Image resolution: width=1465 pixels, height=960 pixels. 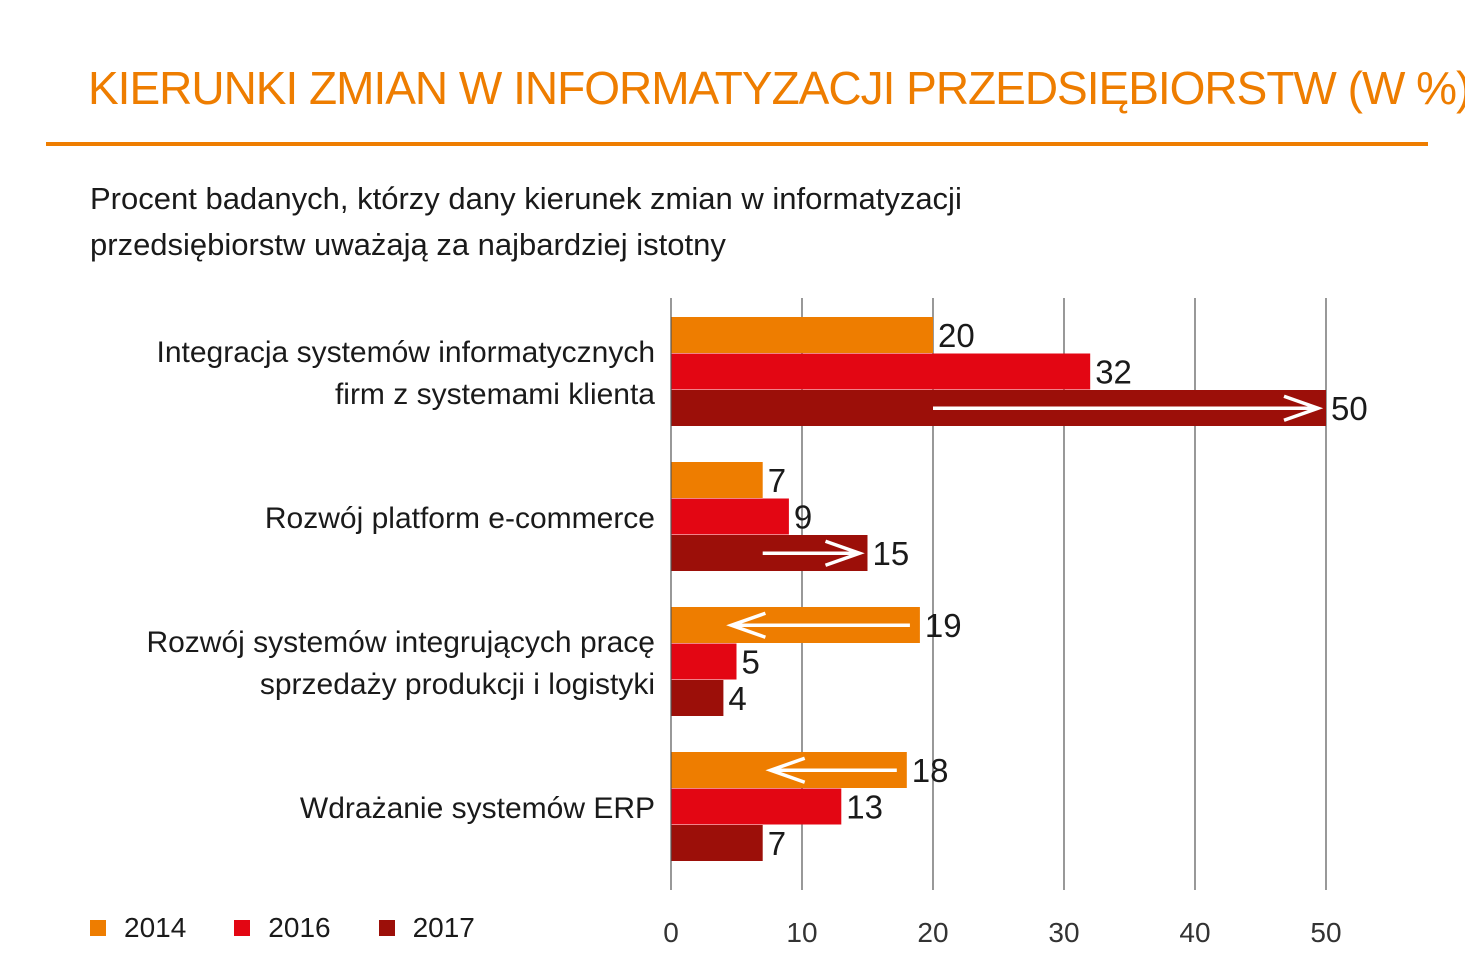 What do you see at coordinates (956, 335) in the screenshot?
I see `data-label: 20` at bounding box center [956, 335].